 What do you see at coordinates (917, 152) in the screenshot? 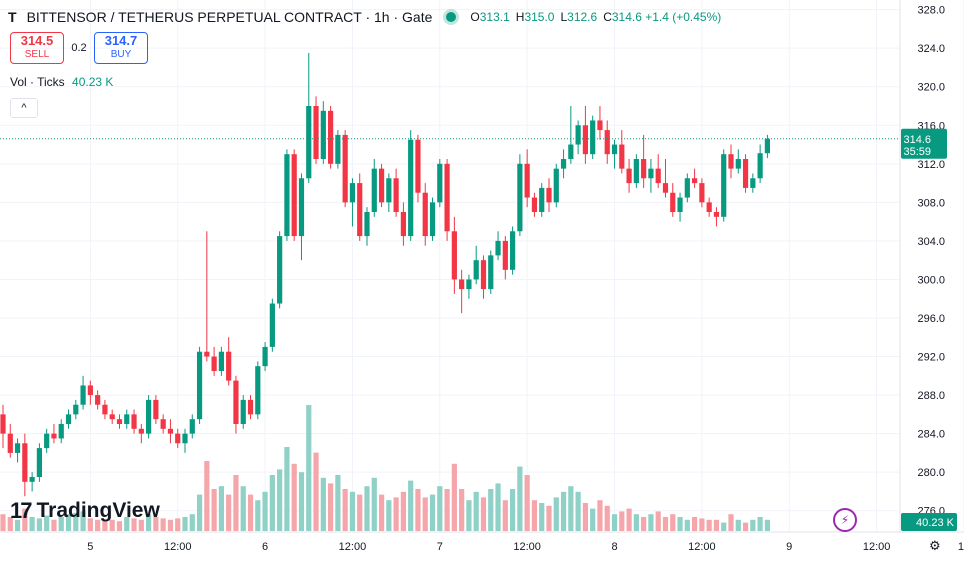
I see `countdown-label: 35:59` at bounding box center [917, 152].